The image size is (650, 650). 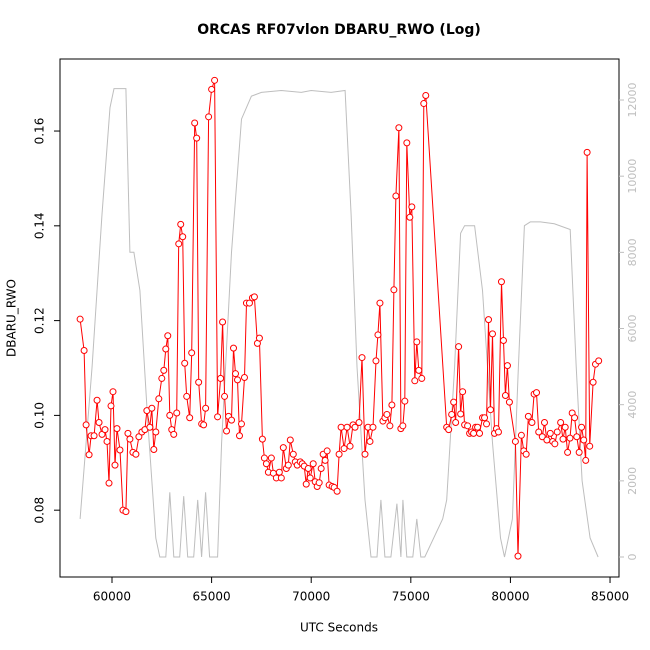 I want to click on y2-tick-label: 0, so click(x=632, y=557).